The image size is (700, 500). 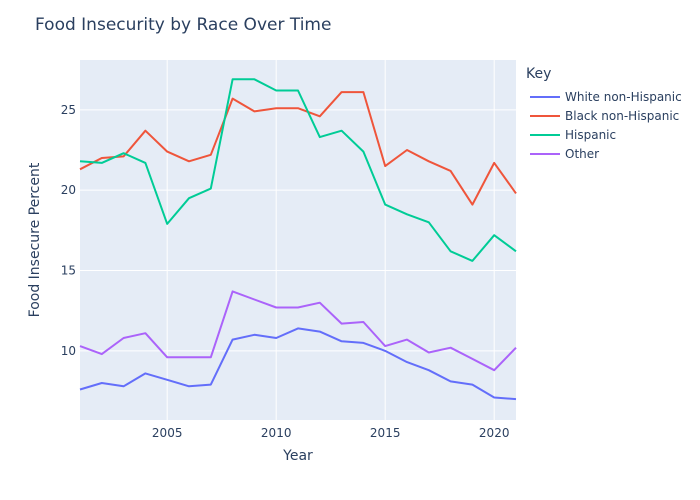 What do you see at coordinates (331, 433) in the screenshot?
I see `x-axis-ticks: 2005 2010 2015 2020` at bounding box center [331, 433].